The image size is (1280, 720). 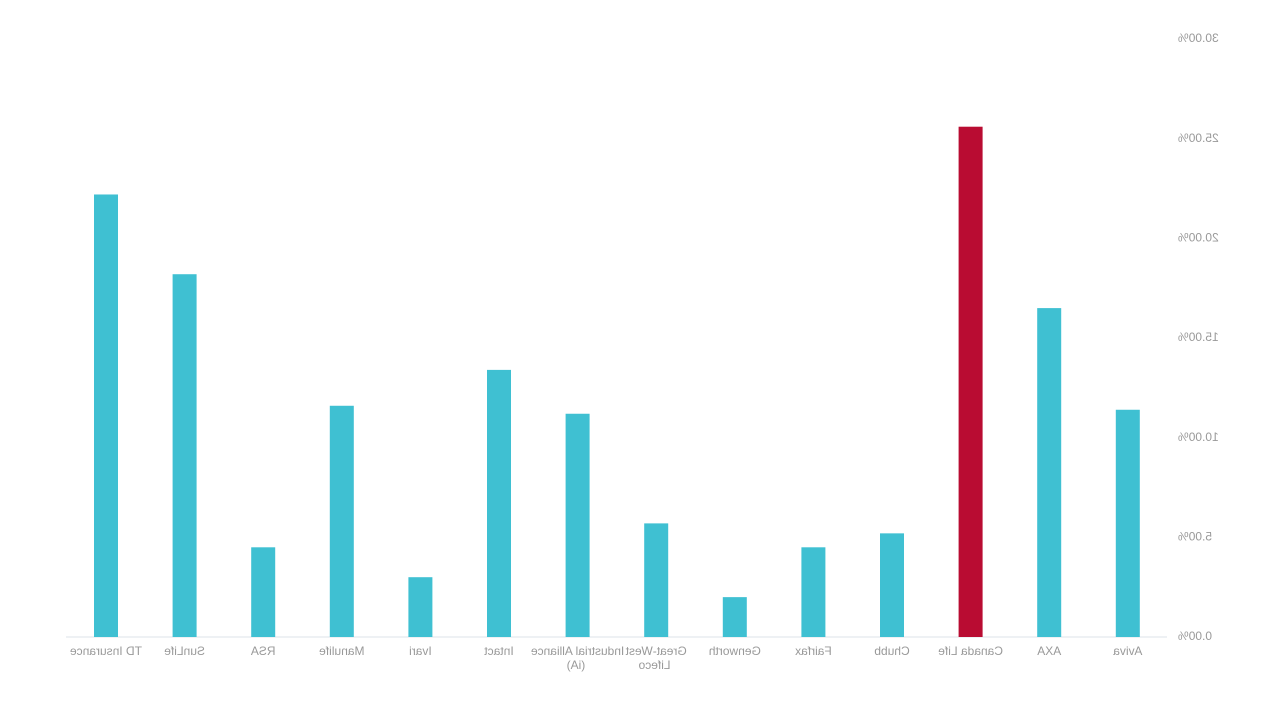 I want to click on x-tick-label: Intact, so click(x=499, y=651).